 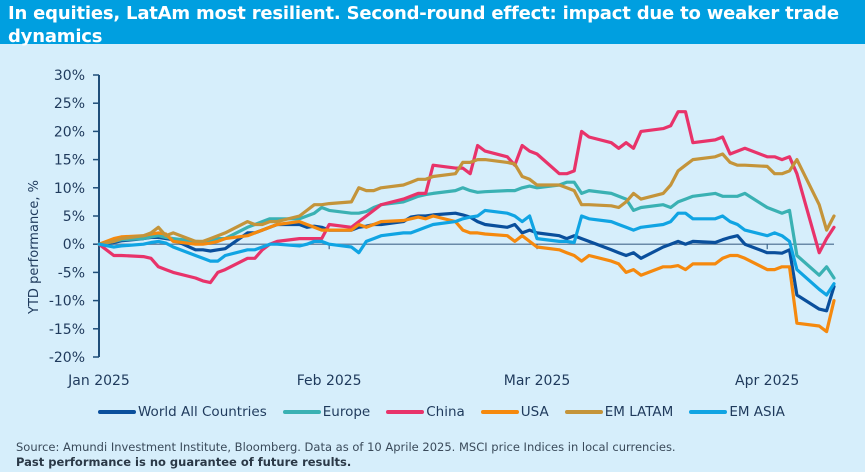 What do you see at coordinates (69, 132) in the screenshot?
I see `y-tick-label: 20%` at bounding box center [69, 132].